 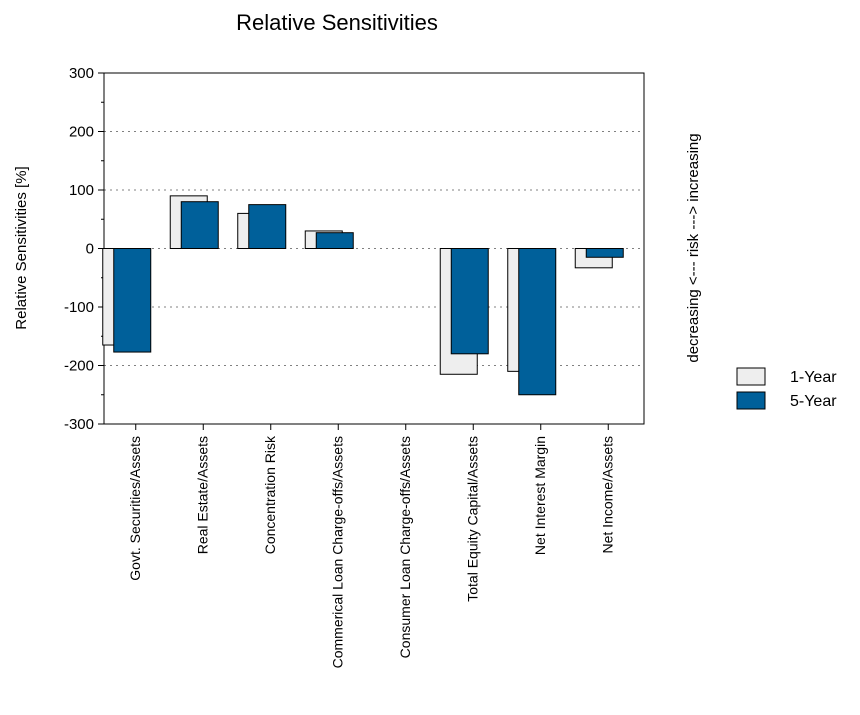 I want to click on x-category-label: Govt. Securities/Assets, so click(x=135, y=508).